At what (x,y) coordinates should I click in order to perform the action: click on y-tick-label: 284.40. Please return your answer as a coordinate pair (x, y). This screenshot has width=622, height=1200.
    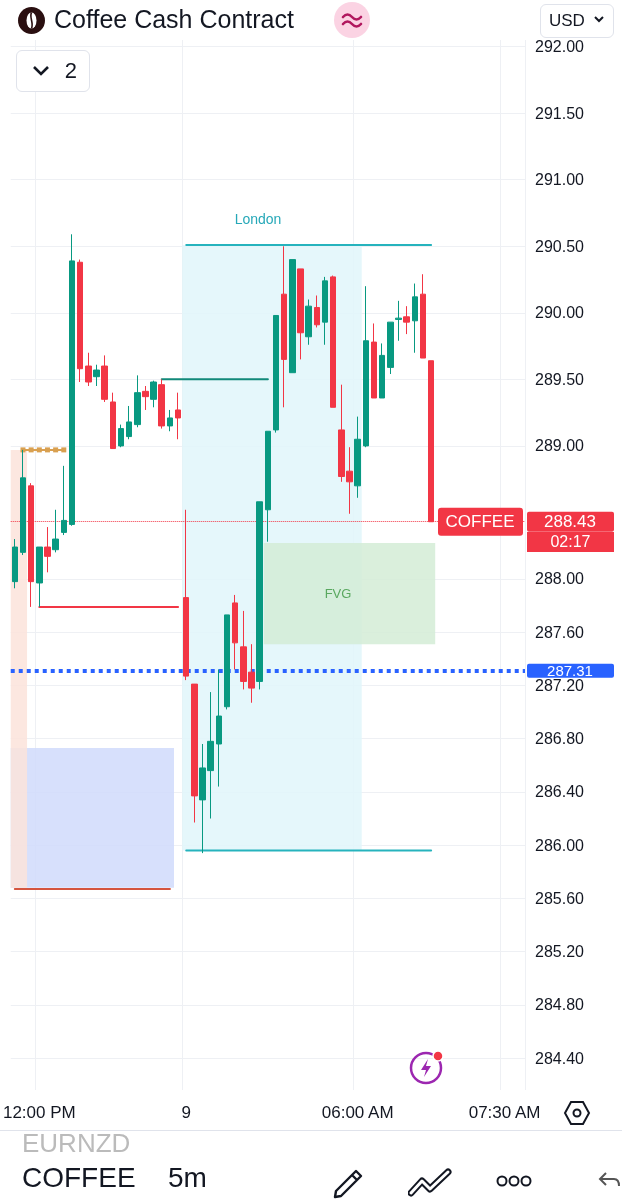
    Looking at the image, I should click on (560, 1058).